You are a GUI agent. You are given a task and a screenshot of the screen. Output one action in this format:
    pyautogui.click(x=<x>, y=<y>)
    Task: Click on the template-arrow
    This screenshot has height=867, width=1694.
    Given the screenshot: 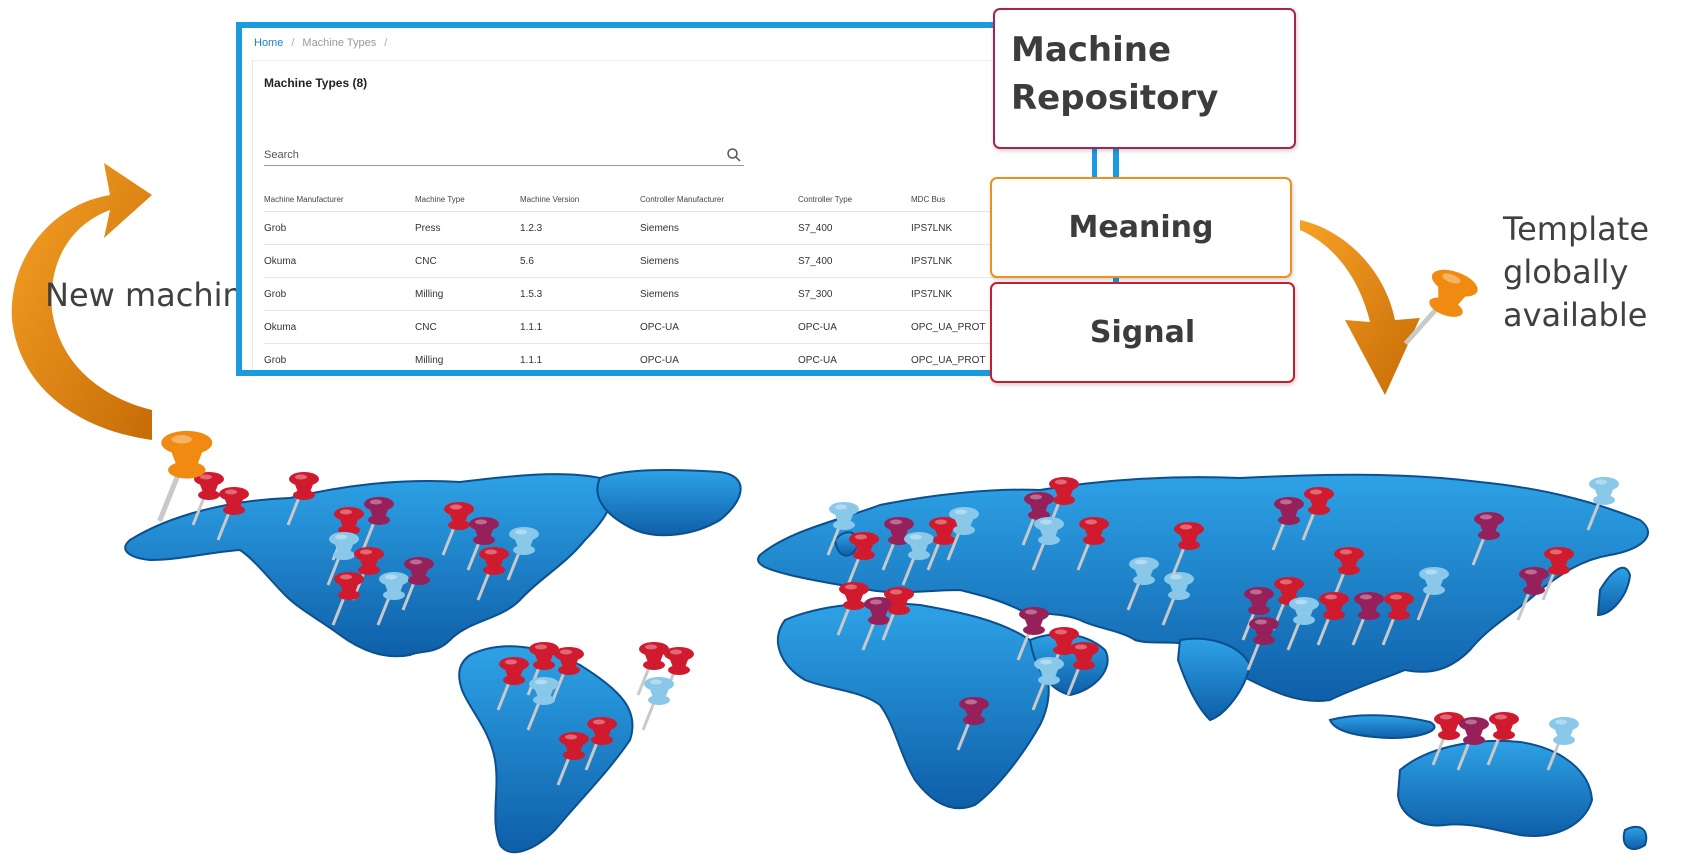 What is the action you would take?
    pyautogui.click(x=1360, y=307)
    